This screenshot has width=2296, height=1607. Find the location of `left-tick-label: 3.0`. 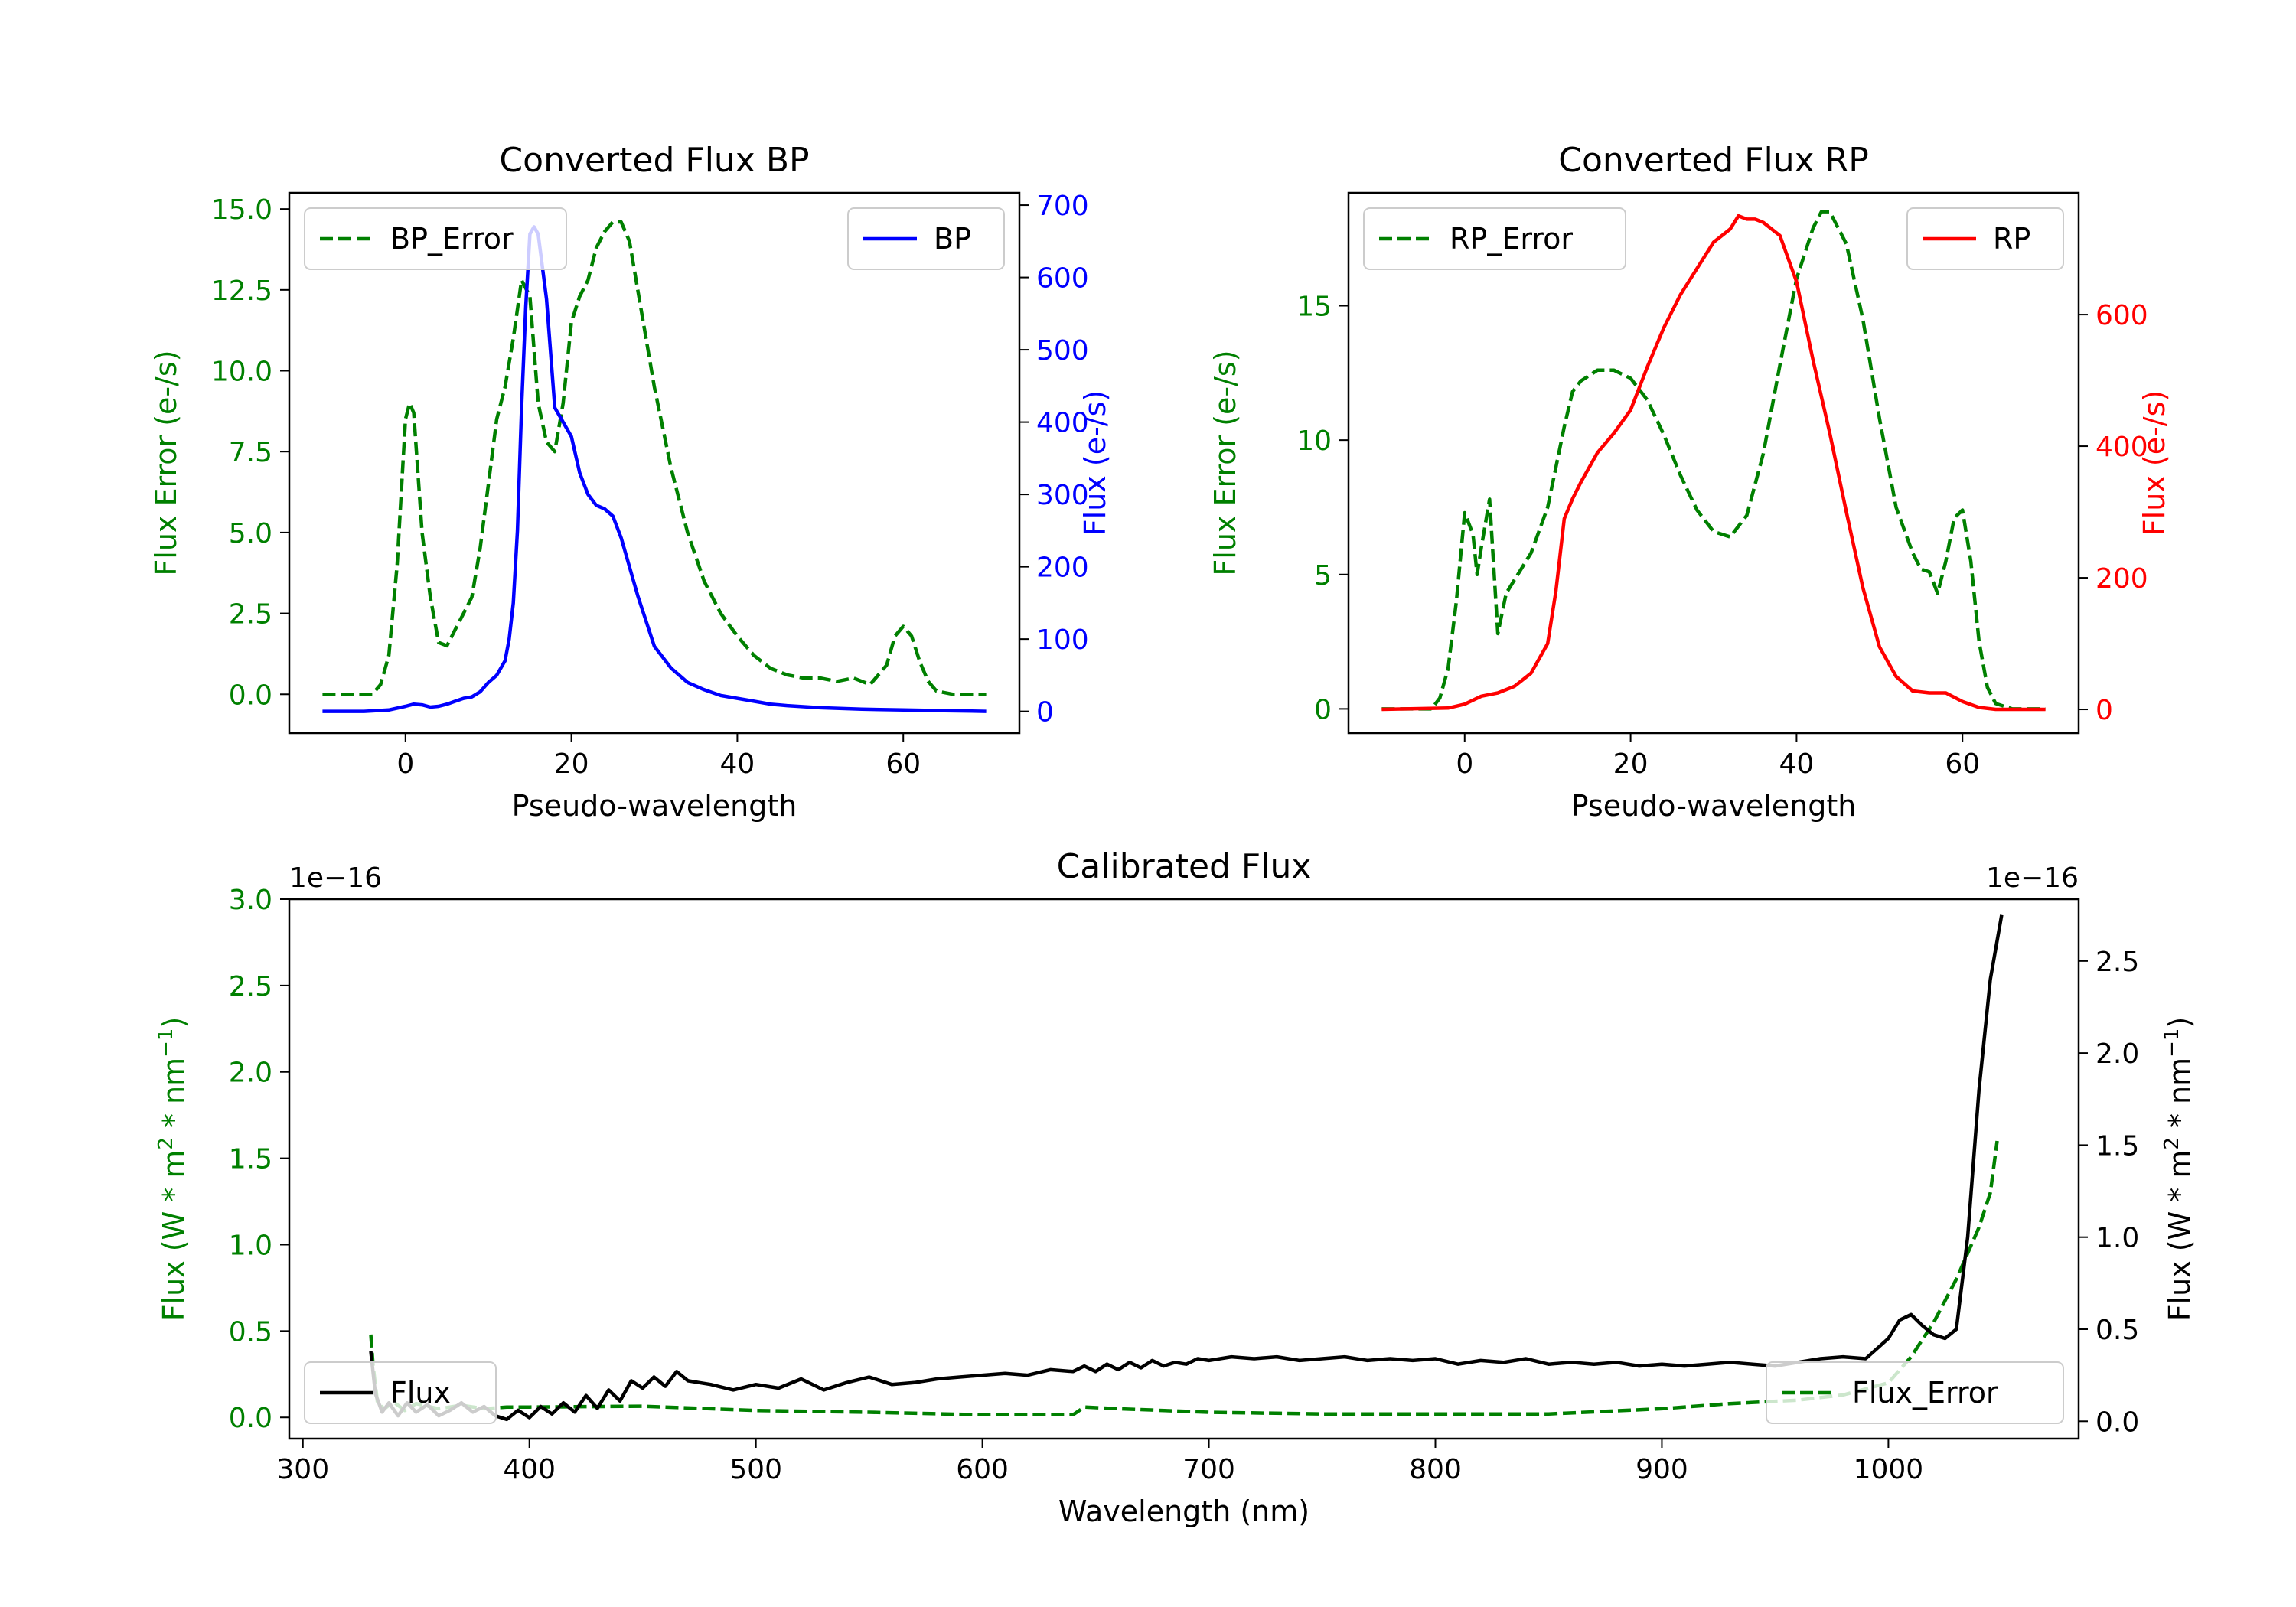

left-tick-label: 3.0 is located at coordinates (250, 900).